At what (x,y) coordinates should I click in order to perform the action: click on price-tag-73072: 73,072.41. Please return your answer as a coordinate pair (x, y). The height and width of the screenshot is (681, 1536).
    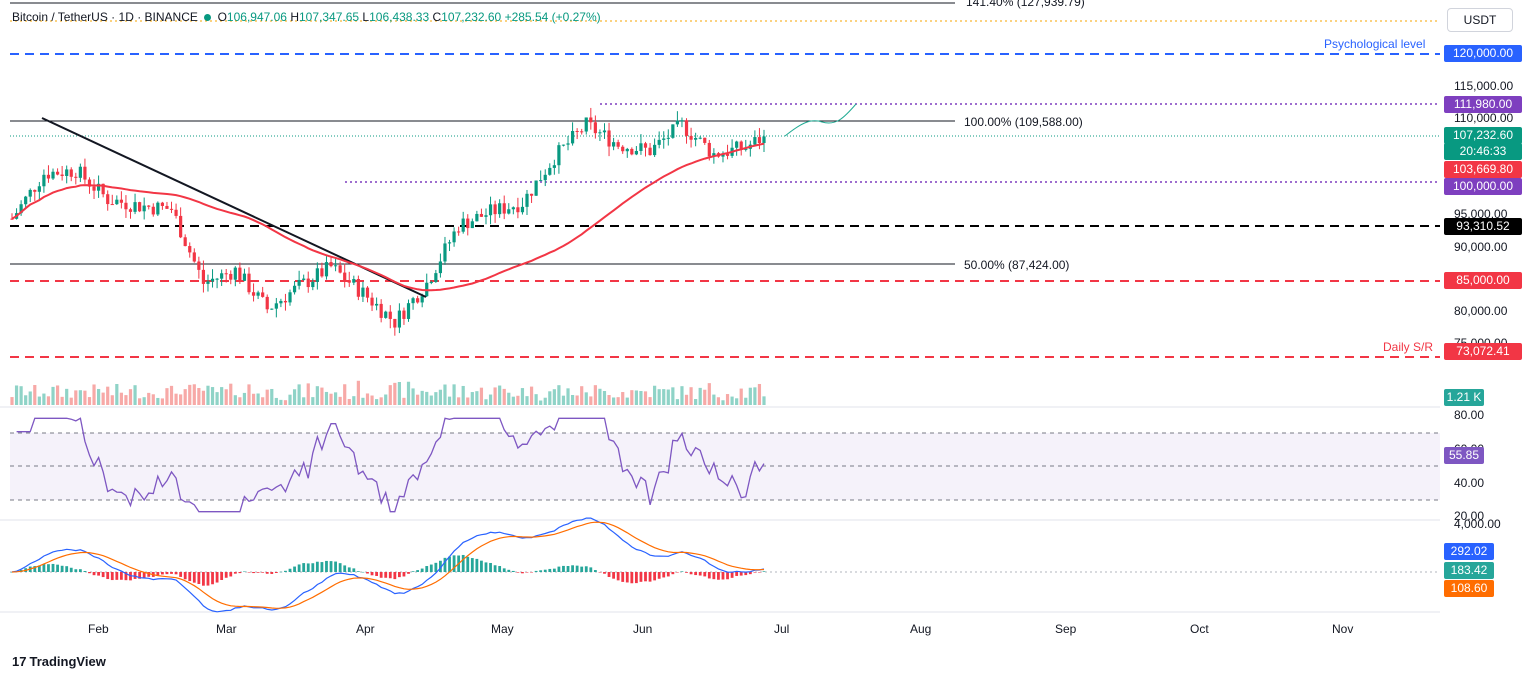
    Looking at the image, I should click on (1483, 351).